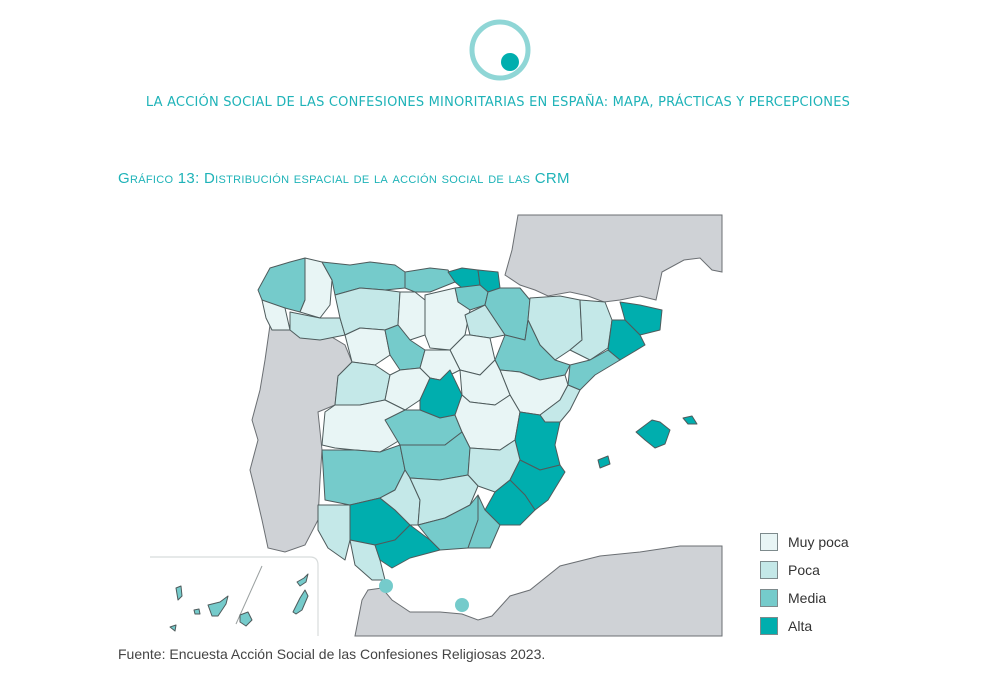  I want to click on city-ceuta, so click(386, 586).